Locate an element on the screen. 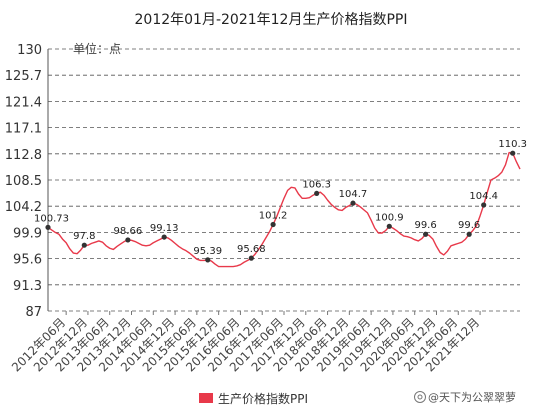 The width and height of the screenshot is (542, 415). y-tick-label: 125.7 is located at coordinates (23, 76).